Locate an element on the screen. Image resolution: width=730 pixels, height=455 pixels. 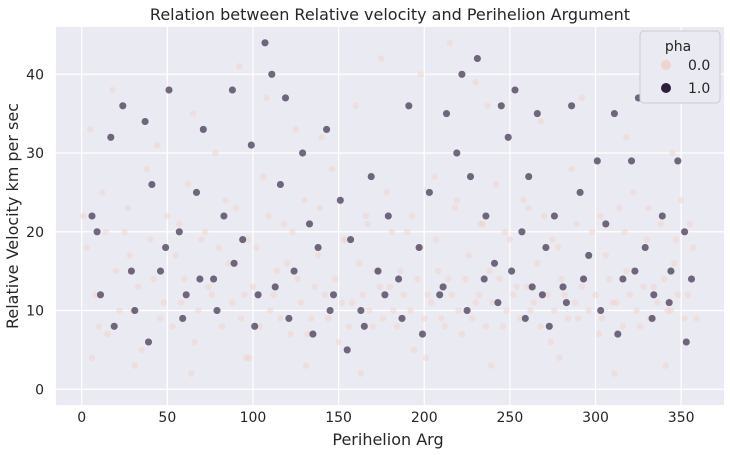
x-tick-label: 300 is located at coordinates (595, 418).